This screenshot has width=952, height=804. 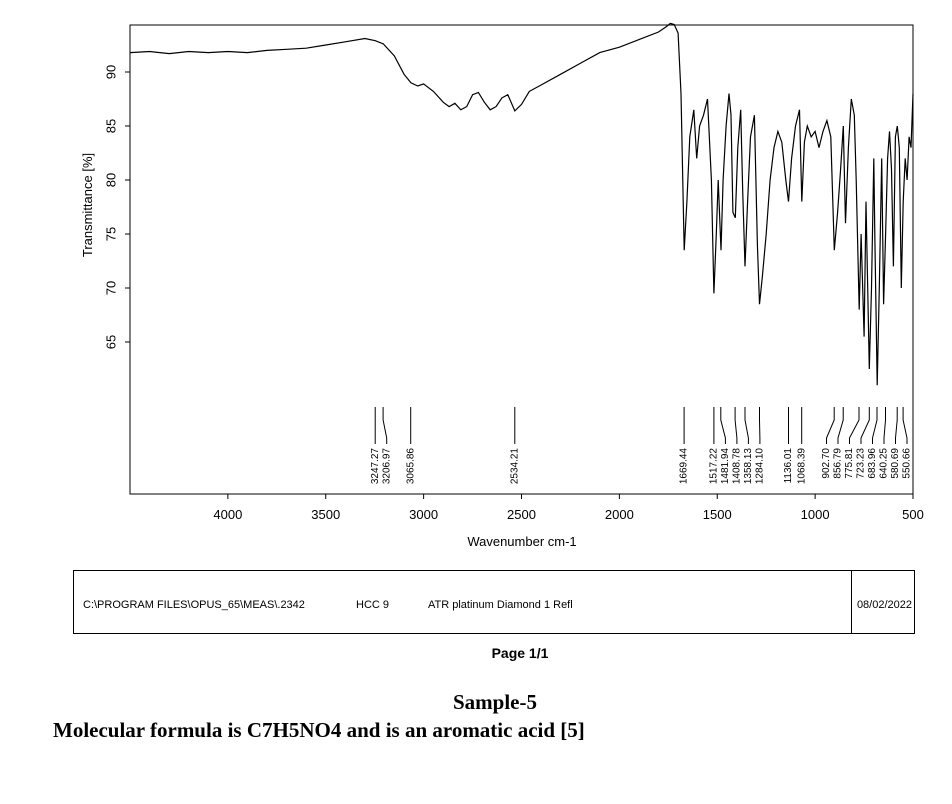 I want to click on peak-label: 1481.94, so click(x=725, y=466).